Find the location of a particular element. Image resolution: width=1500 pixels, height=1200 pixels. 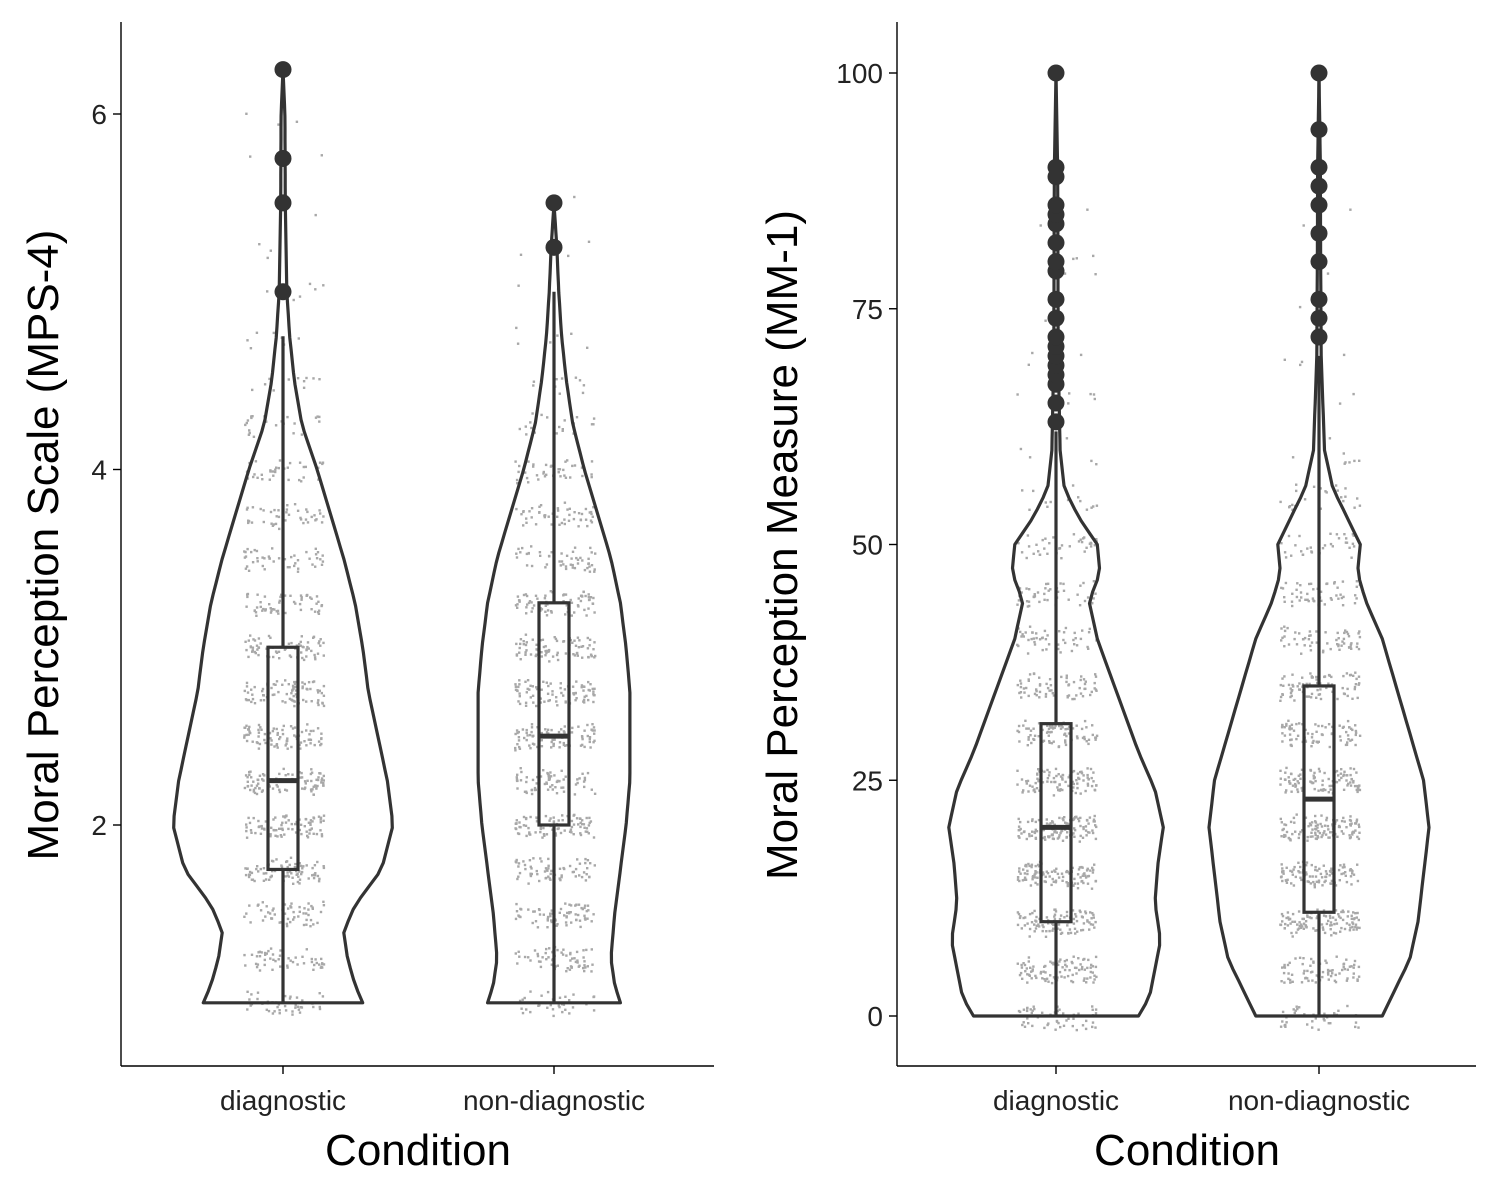

y-axis-title: Moral Perception Scale (MPS-4) is located at coordinates (43, 545).